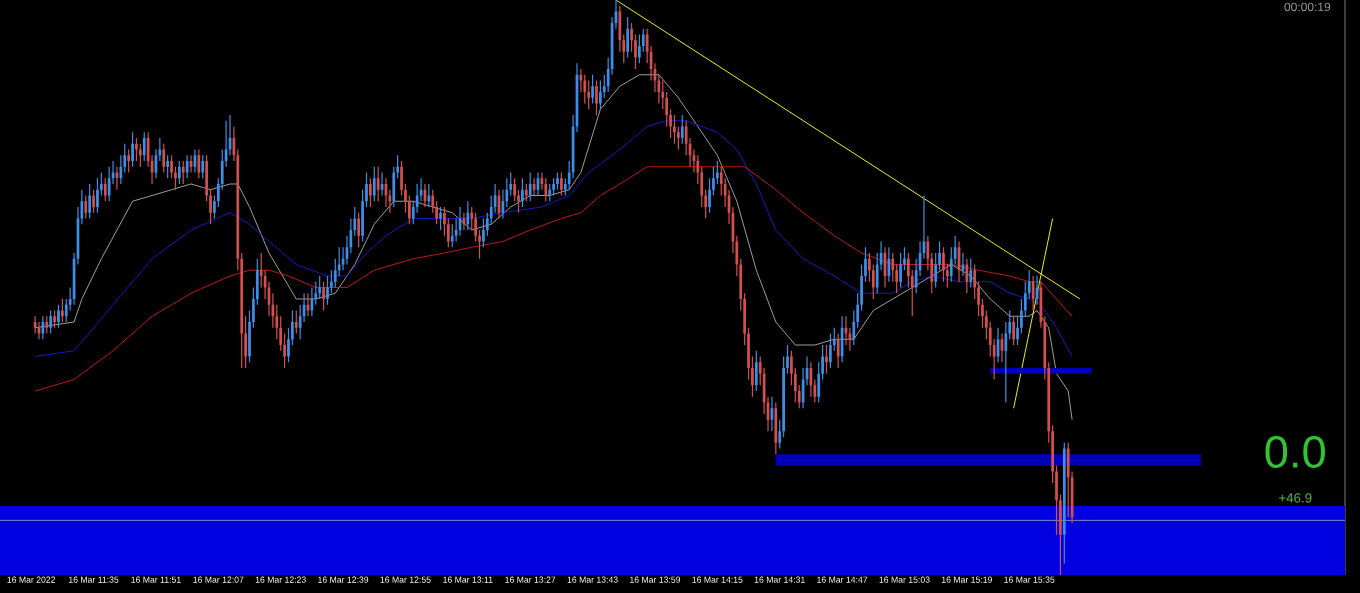  What do you see at coordinates (280, 579) in the screenshot?
I see `x-tick-label: 16 Mar 12:23` at bounding box center [280, 579].